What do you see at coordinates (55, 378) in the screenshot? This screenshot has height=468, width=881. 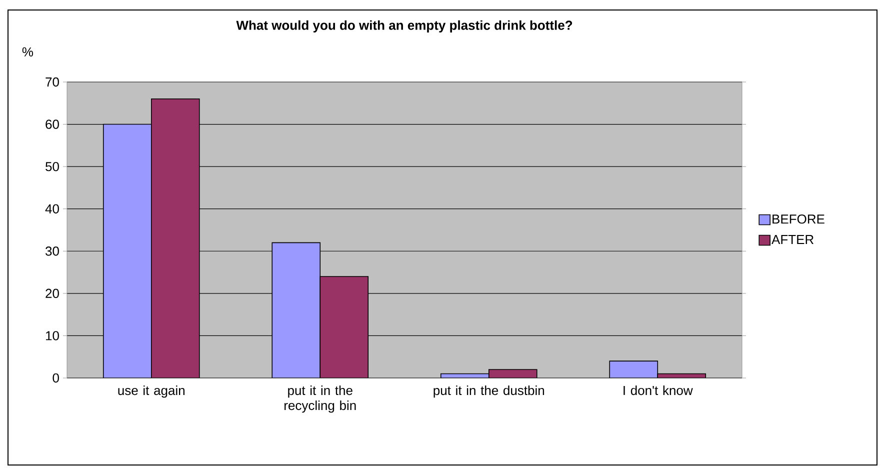 I see `y-tick-label: 0` at bounding box center [55, 378].